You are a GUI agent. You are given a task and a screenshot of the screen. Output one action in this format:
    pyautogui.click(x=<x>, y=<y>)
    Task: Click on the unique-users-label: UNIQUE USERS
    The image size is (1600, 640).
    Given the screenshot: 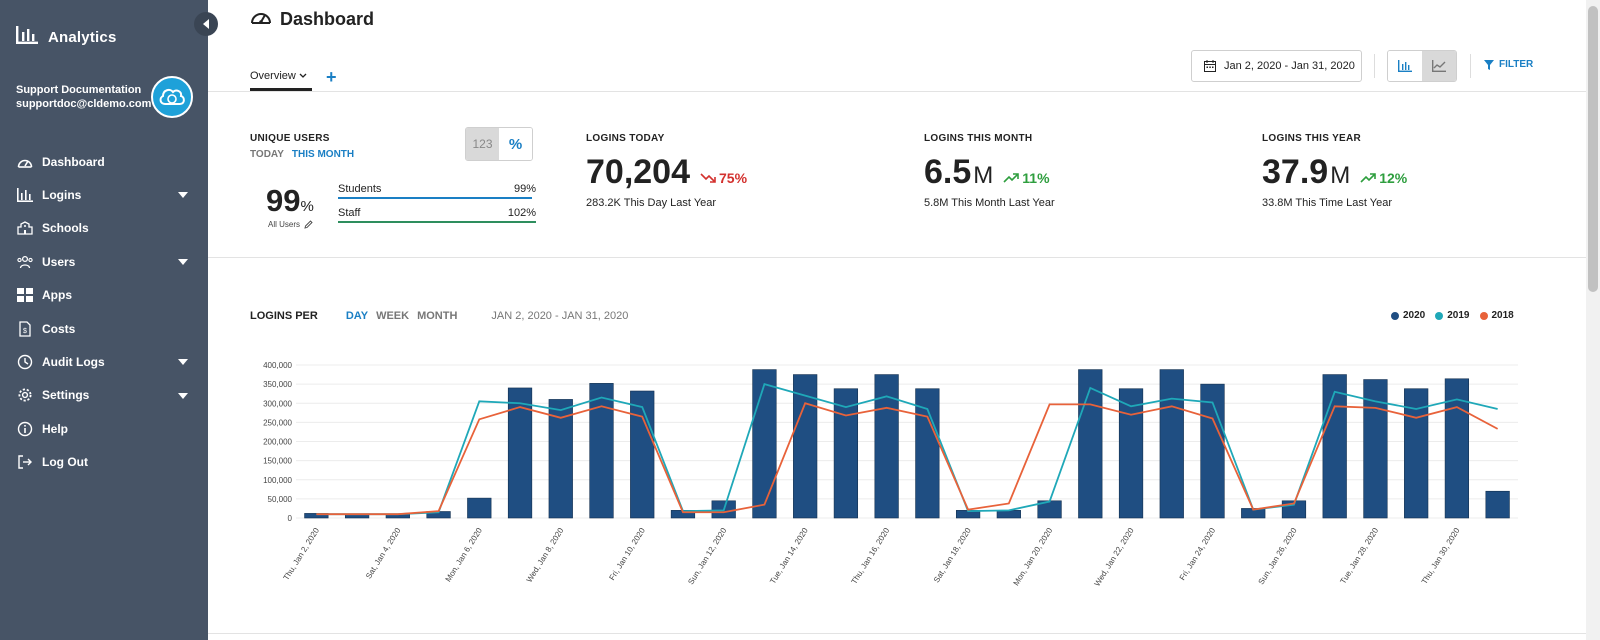 What is the action you would take?
    pyautogui.click(x=290, y=138)
    